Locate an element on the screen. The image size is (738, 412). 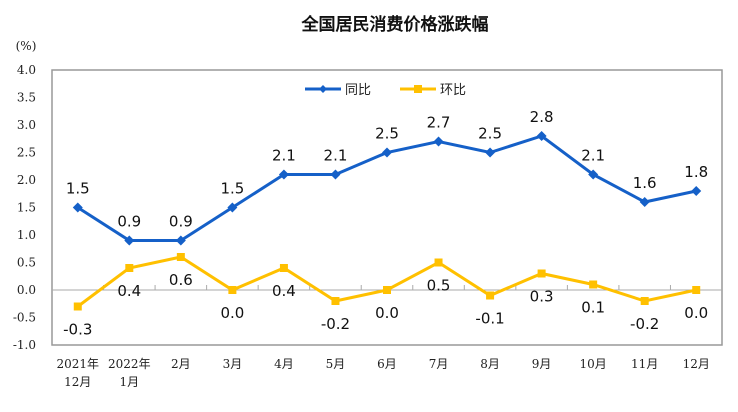
y-tick-label: 1.5 is located at coordinates (26, 208).